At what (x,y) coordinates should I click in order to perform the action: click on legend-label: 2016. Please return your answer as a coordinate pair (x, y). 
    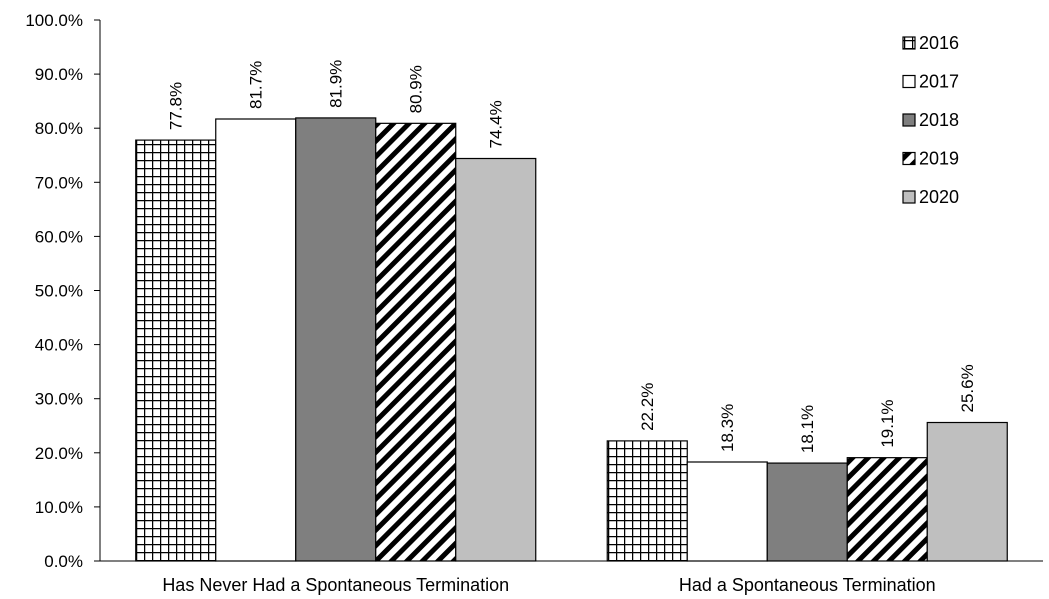
    Looking at the image, I should click on (939, 43).